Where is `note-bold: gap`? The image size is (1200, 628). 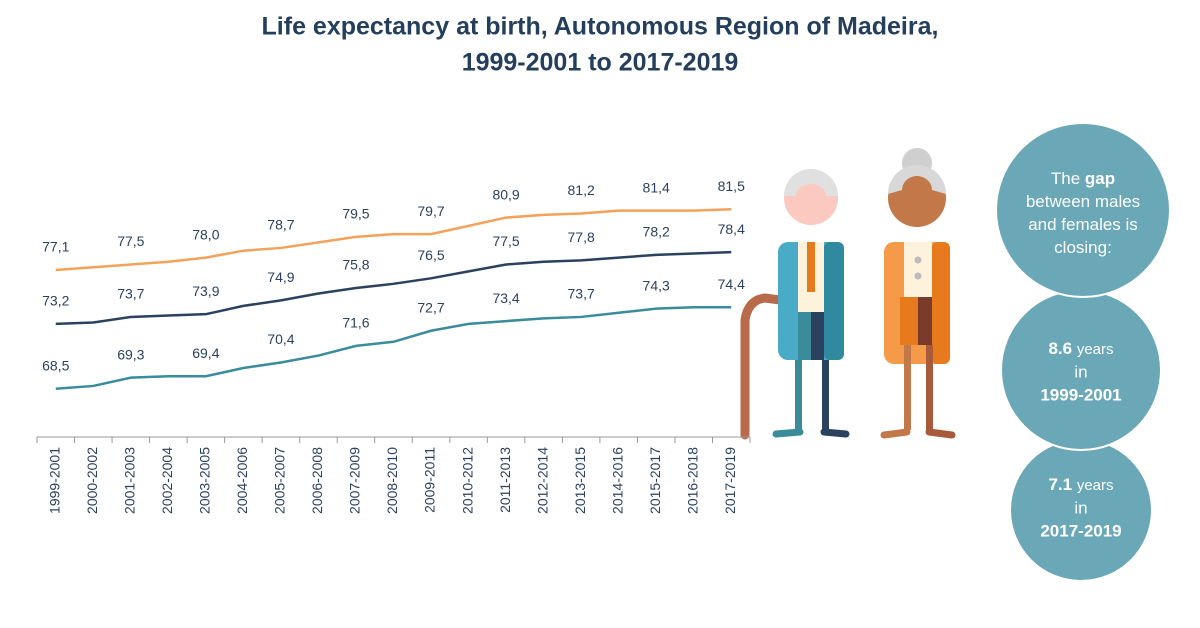 note-bold: gap is located at coordinates (1100, 178).